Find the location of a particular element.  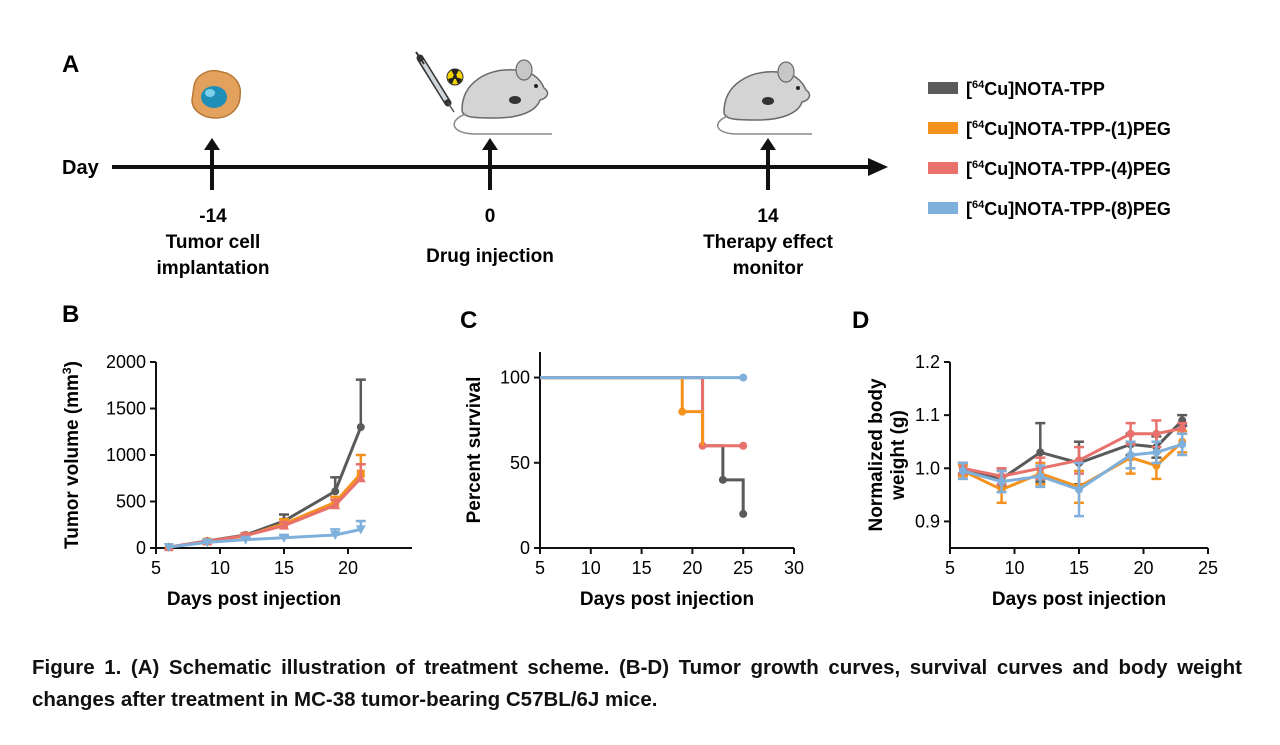

y-axis-label: Percent survival is located at coordinates (474, 450).